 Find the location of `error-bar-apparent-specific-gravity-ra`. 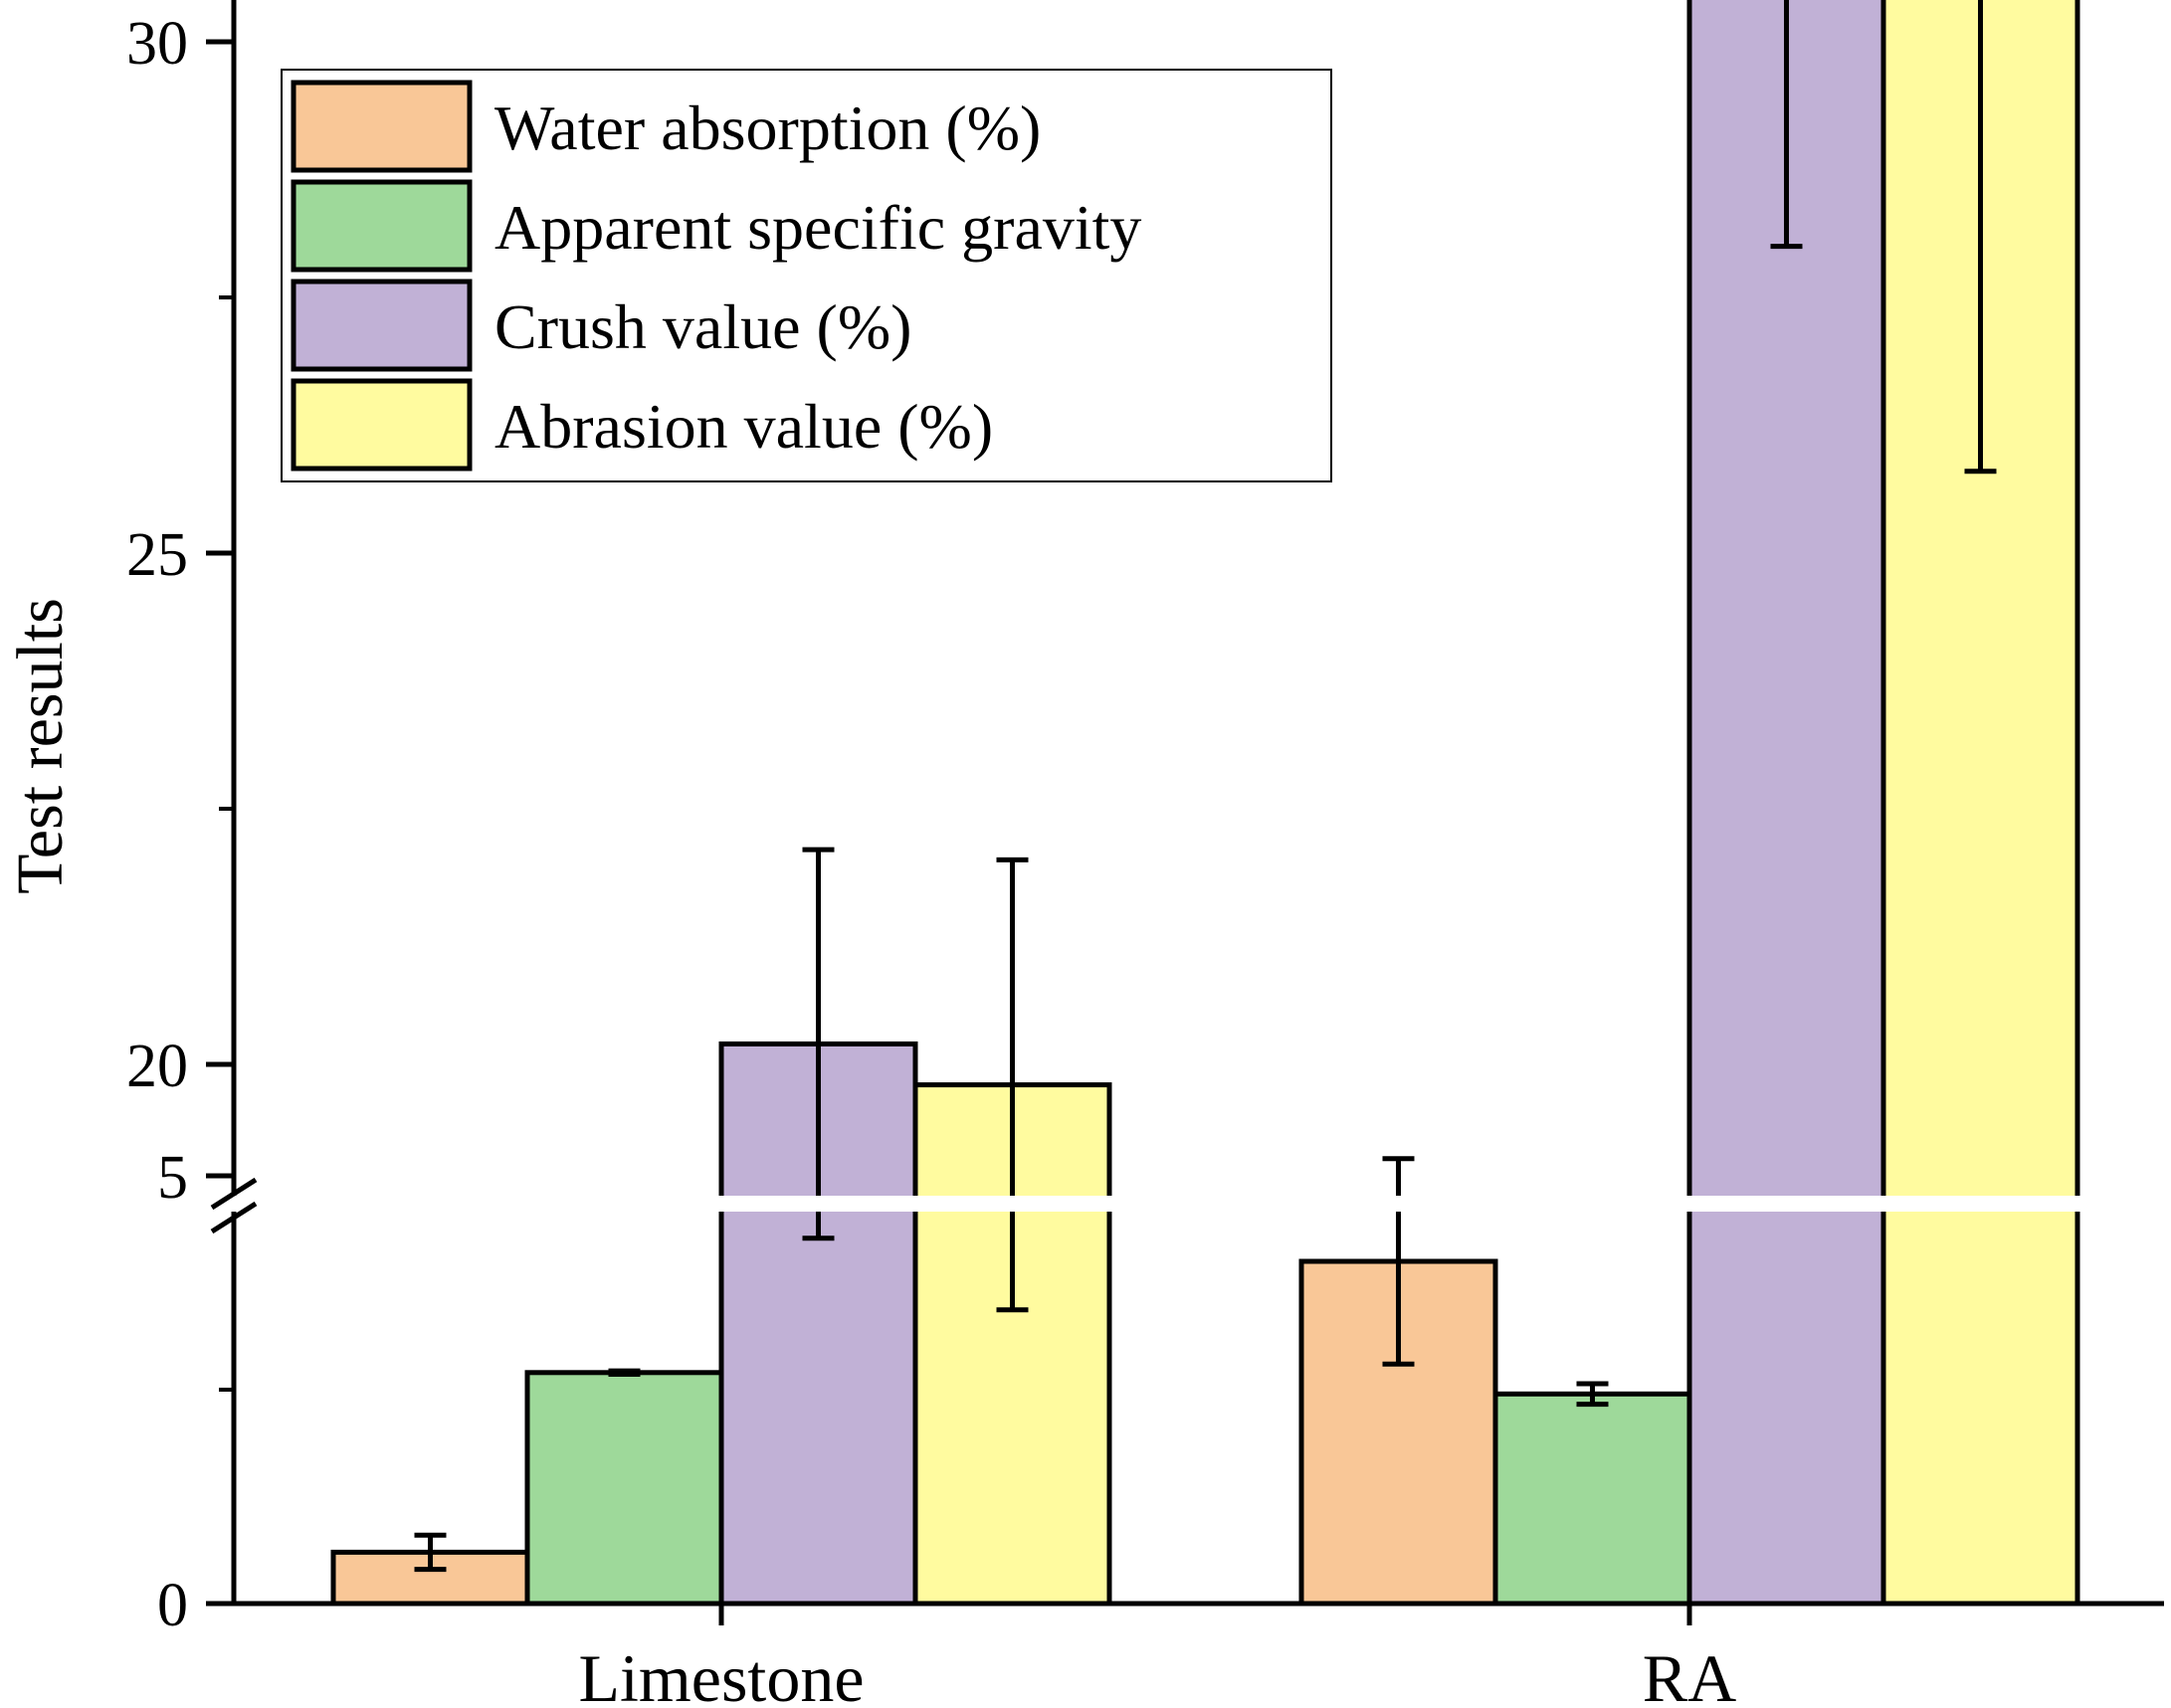

error-bar-apparent-specific-gravity-ra is located at coordinates (1592, 1394).